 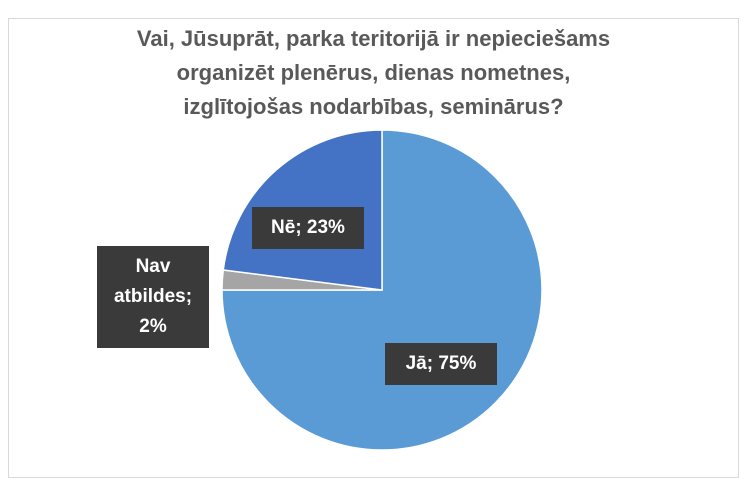 What do you see at coordinates (441, 364) in the screenshot?
I see `data-label: Jā; 75%` at bounding box center [441, 364].